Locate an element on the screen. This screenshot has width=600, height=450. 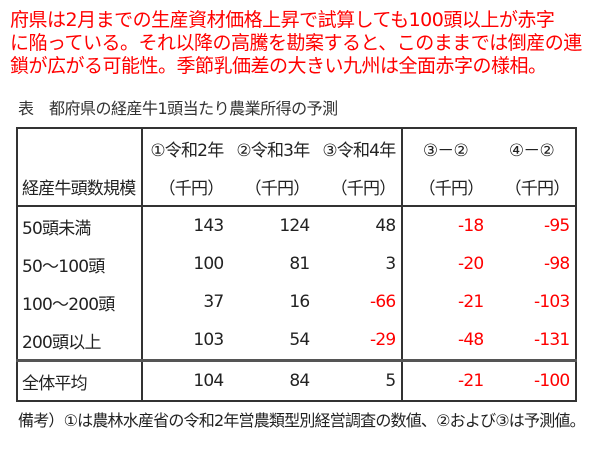
table-row: 全体平均 104 84 5 -21 -100 is located at coordinates (297, 380).